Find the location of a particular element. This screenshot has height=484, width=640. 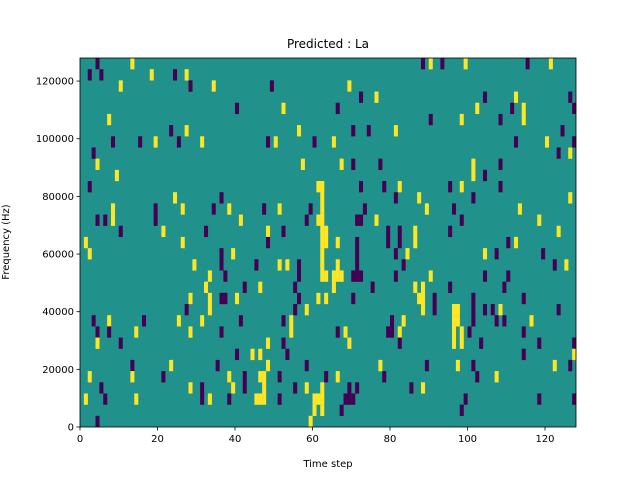

y-tick-label: 120000 is located at coordinates (55, 82).